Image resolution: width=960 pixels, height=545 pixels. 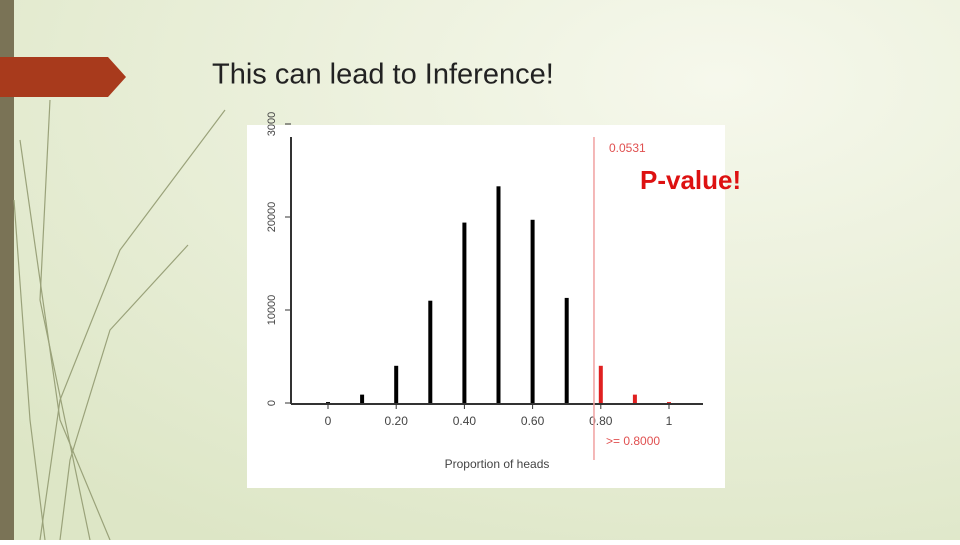 I want to click on y-tick-label: 3000, so click(x=272, y=124).